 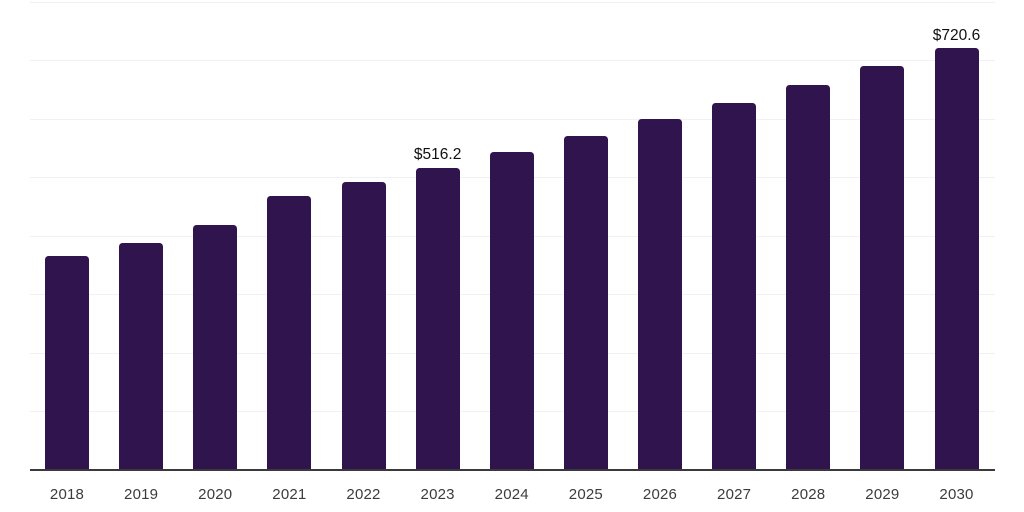 I want to click on bar-2020, so click(x=215, y=347).